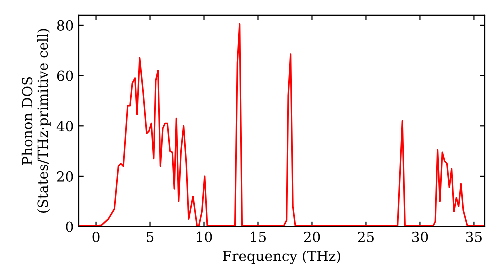  Describe the element at coordinates (70, 227) in the screenshot. I see `y-tick-label: 0` at that location.